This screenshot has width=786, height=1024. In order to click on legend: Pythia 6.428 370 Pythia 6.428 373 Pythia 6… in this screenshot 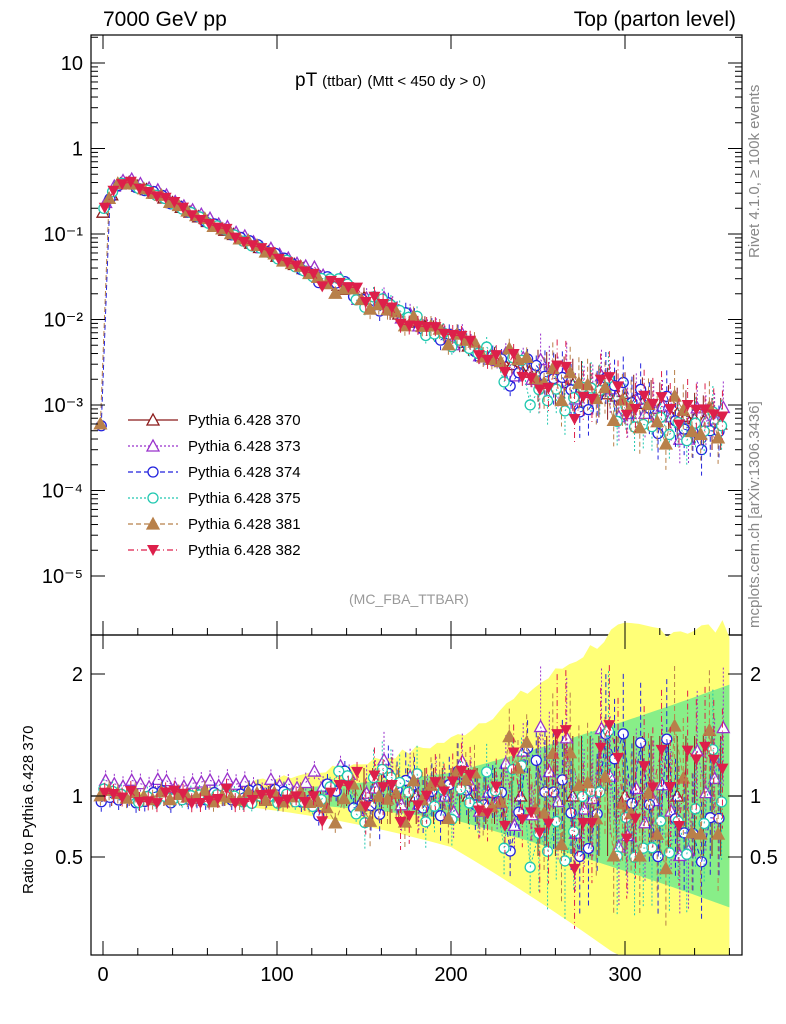, I will do `click(214, 485)`.